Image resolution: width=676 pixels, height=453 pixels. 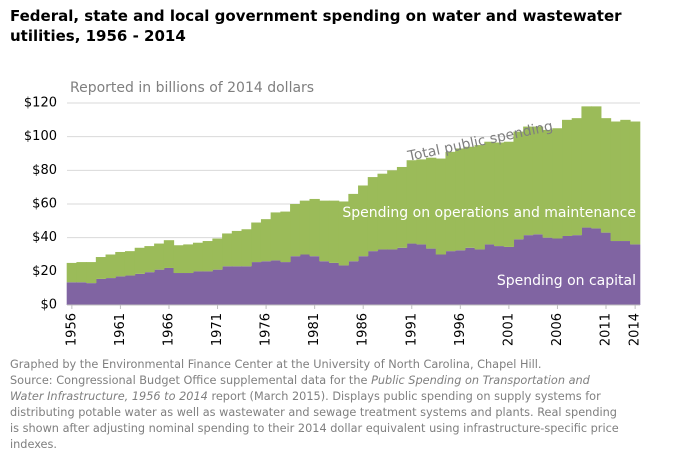 What do you see at coordinates (120, 329) in the screenshot?
I see `x-tick-label: 1961` at bounding box center [120, 329].